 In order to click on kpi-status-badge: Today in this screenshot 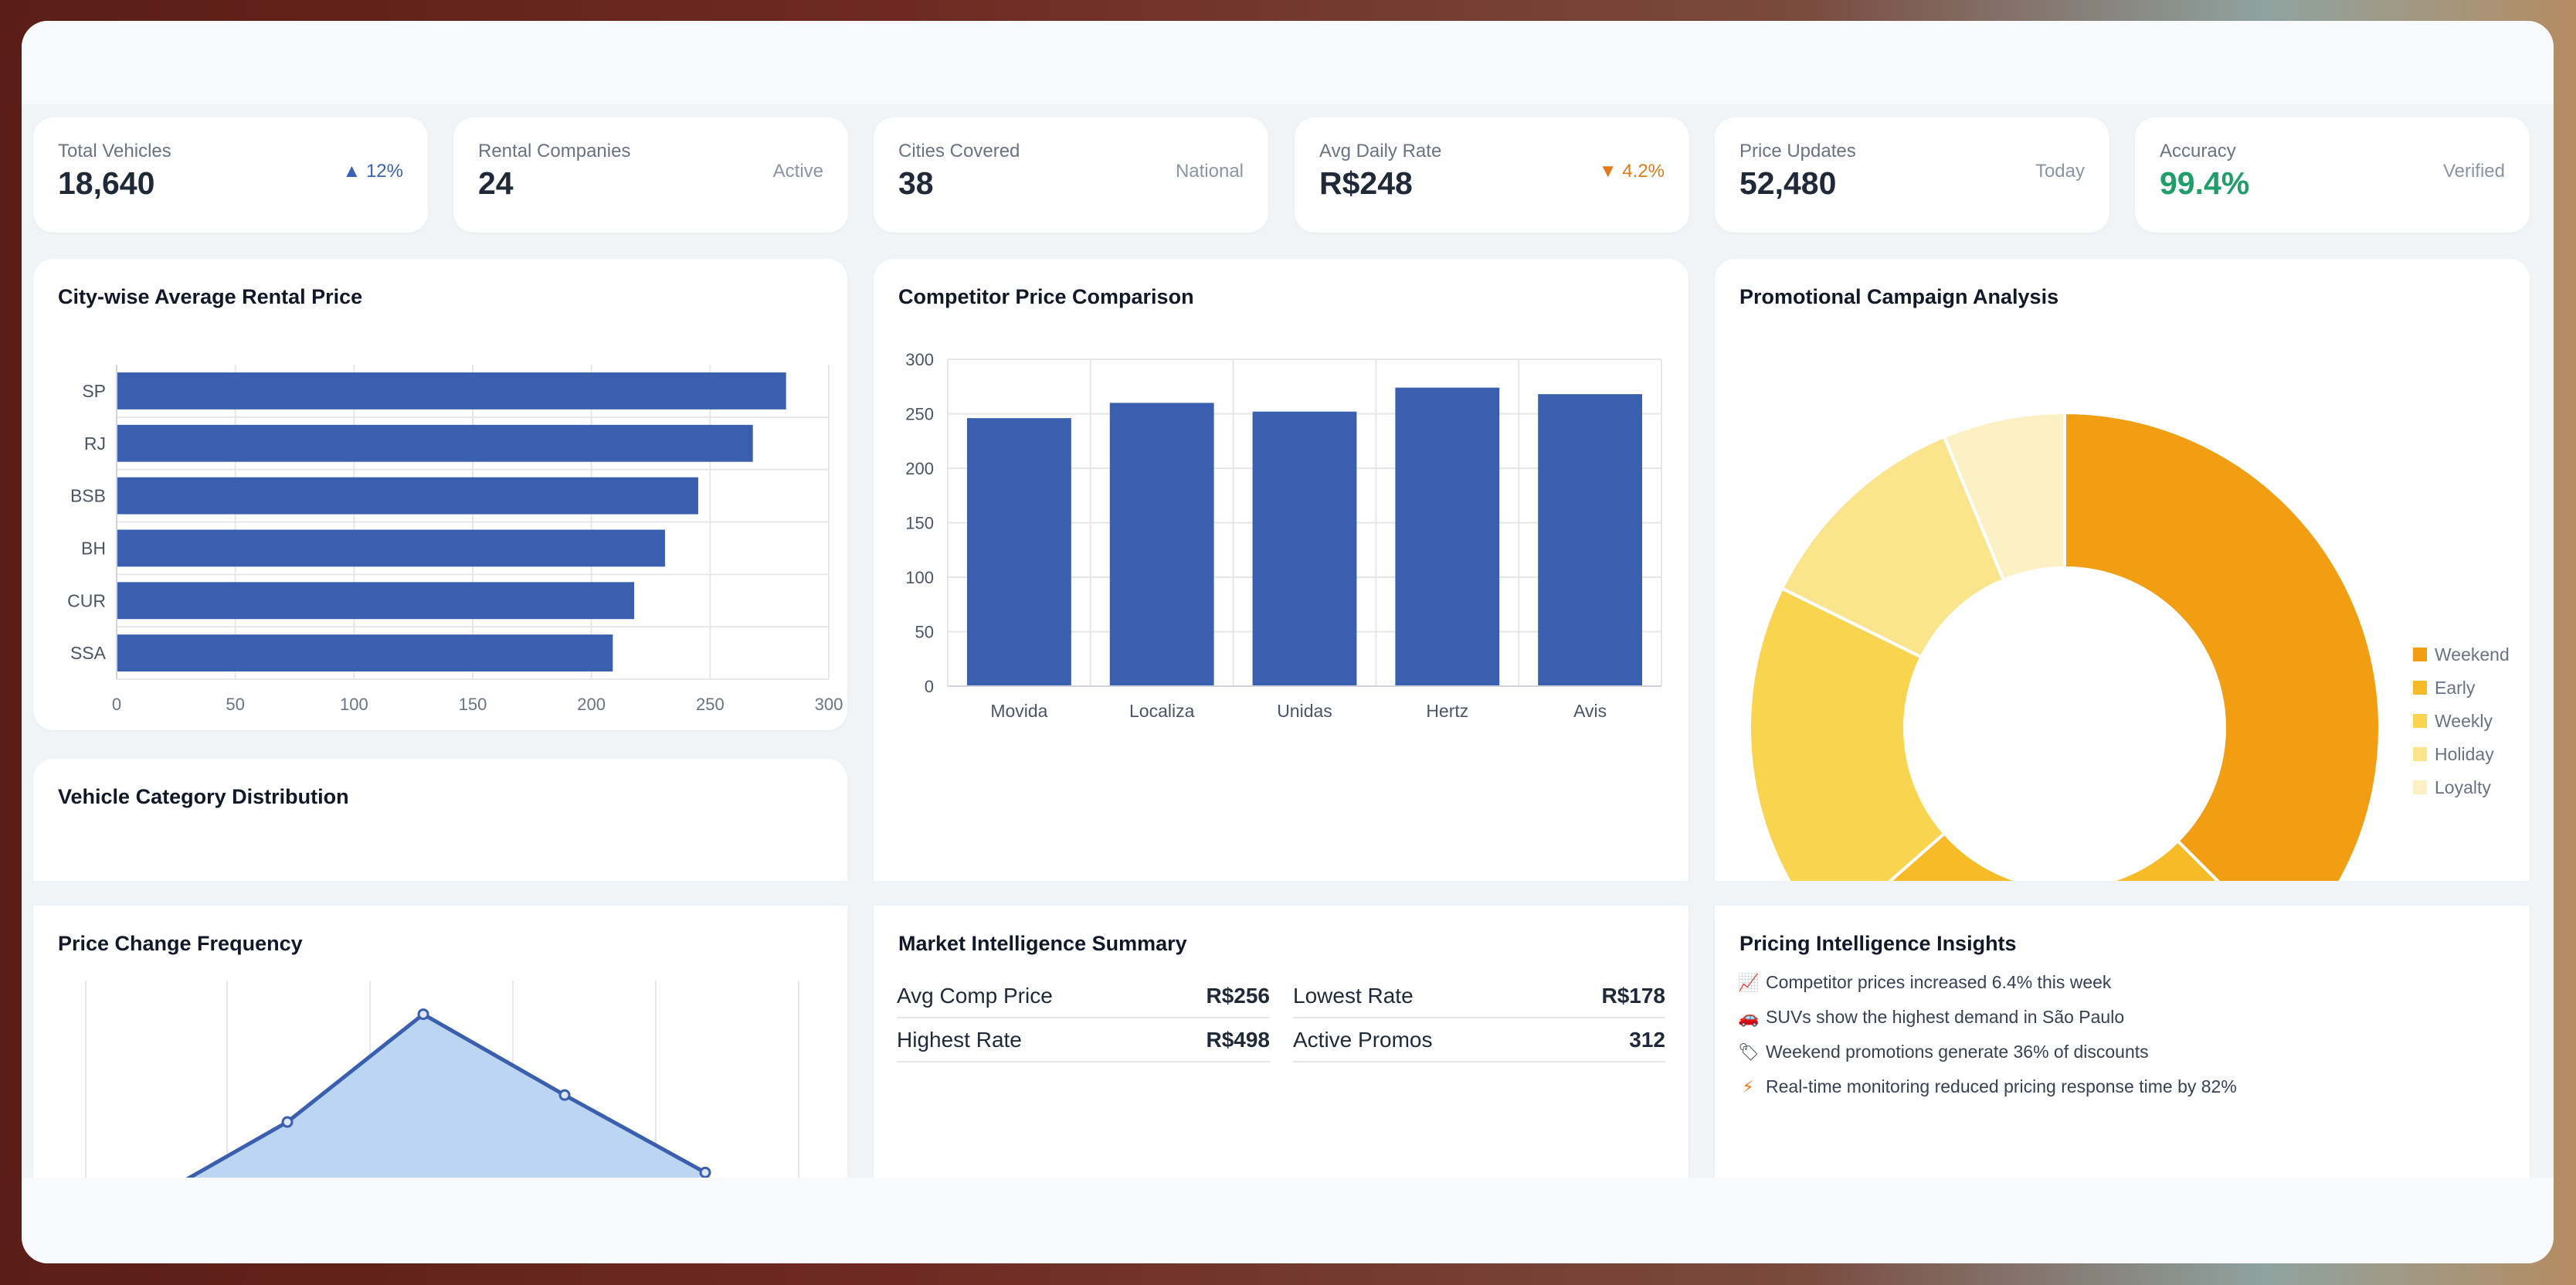, I will do `click(2060, 171)`.